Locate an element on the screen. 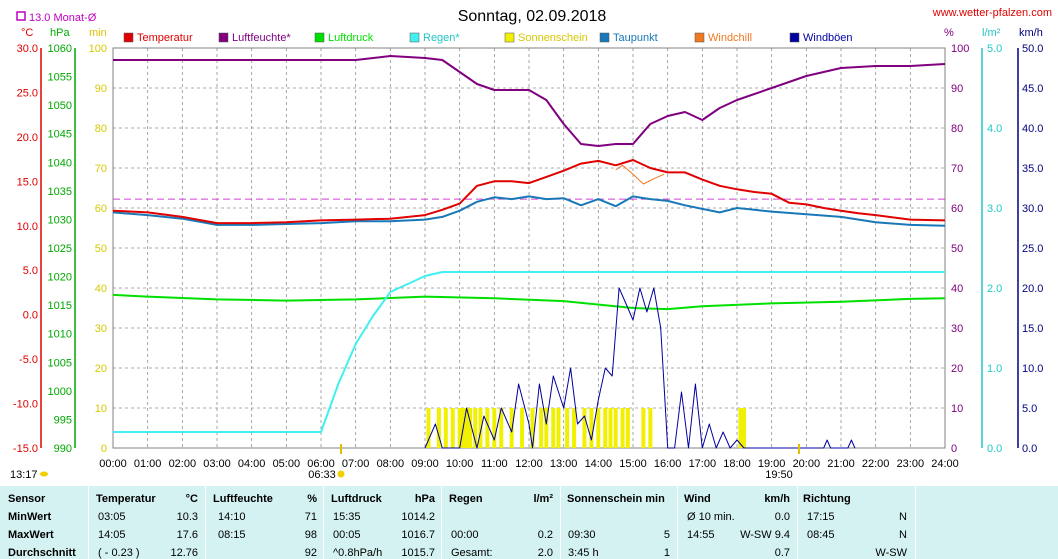  monthly-avg-icon is located at coordinates (21, 16).